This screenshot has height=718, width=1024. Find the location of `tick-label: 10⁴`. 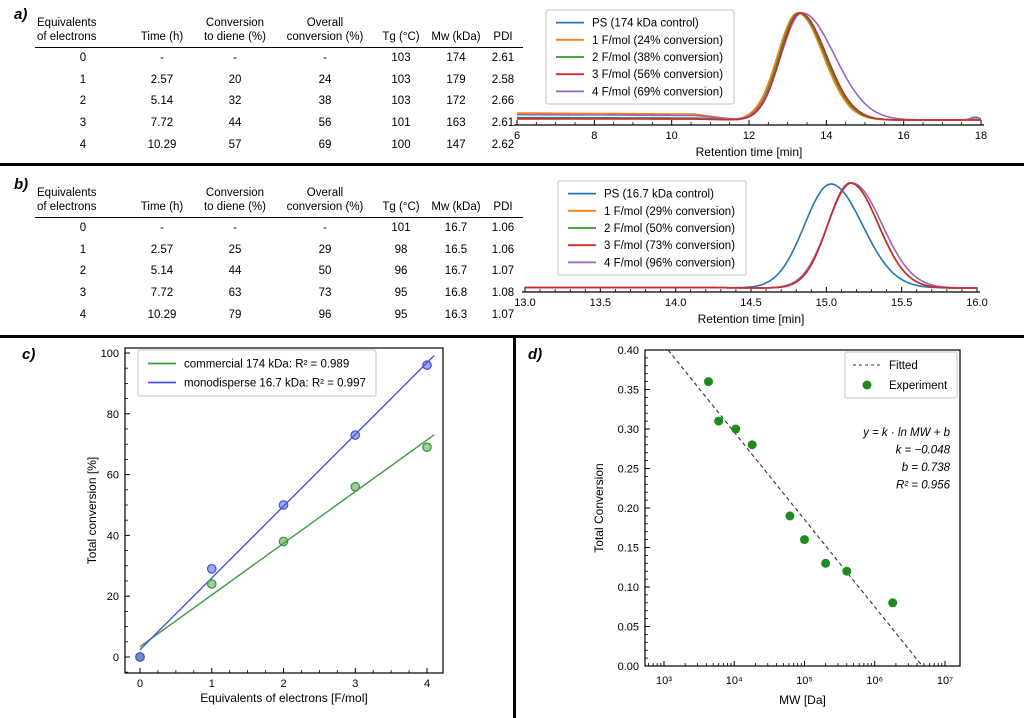

tick-label: 10⁴ is located at coordinates (734, 681).